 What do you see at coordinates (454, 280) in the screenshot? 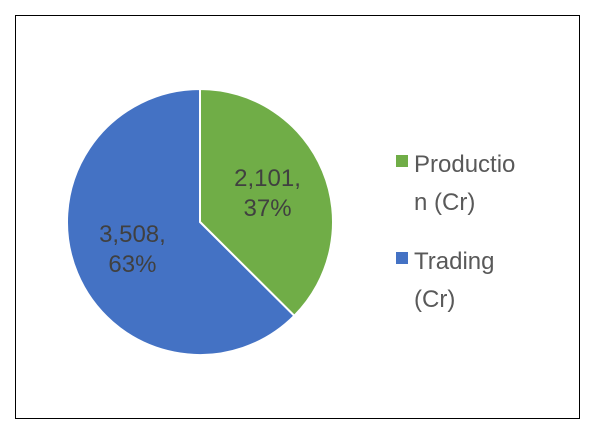
I see `legend-label: Trading (Cr)` at bounding box center [454, 280].